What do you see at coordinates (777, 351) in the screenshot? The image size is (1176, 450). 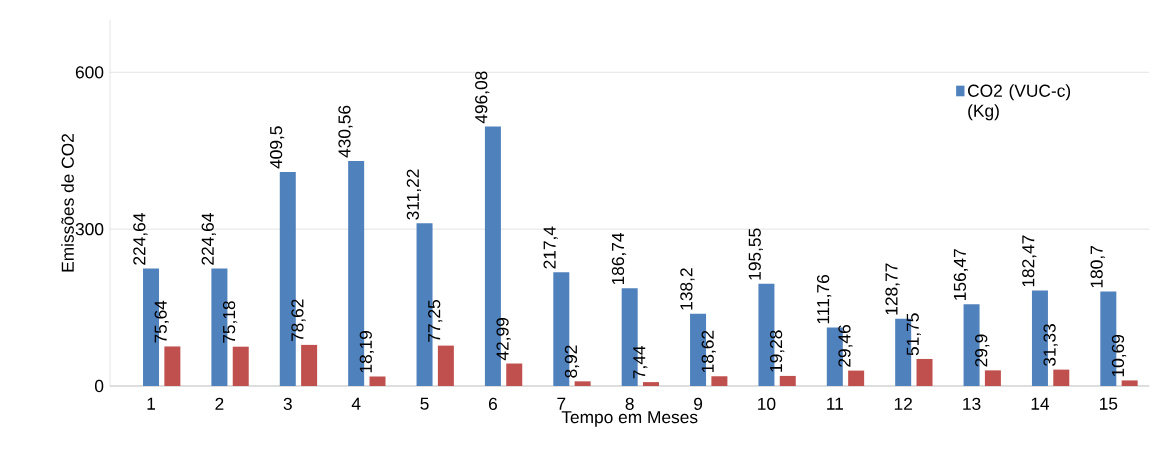 I see `data-label: 19,28` at bounding box center [777, 351].